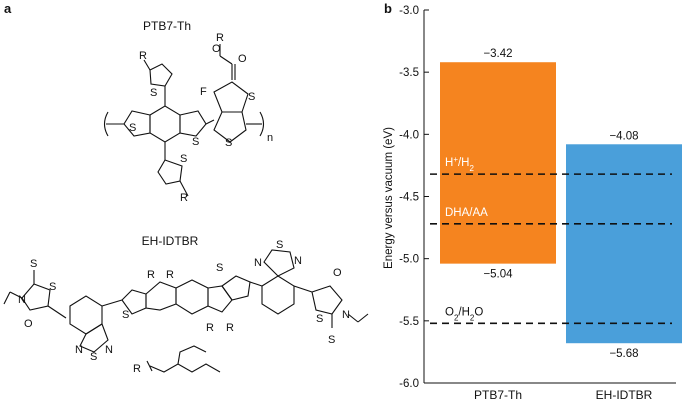 Image resolution: width=685 pixels, height=403 pixels. Describe the element at coordinates (337, 273) in the screenshot. I see `ehidtbr-atom-o-right: O` at that location.